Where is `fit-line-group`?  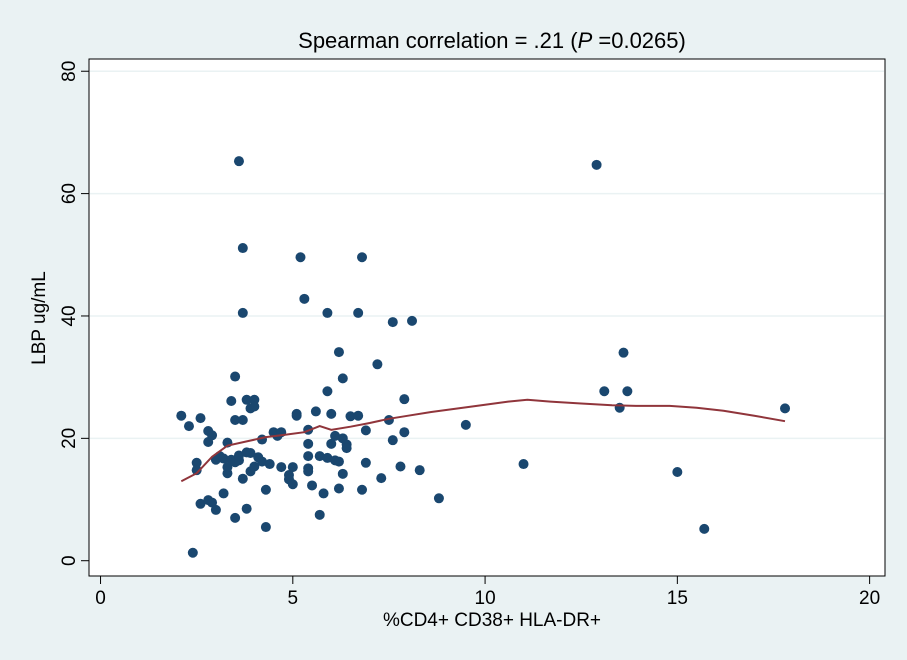
fit-line-group is located at coordinates (483, 440).